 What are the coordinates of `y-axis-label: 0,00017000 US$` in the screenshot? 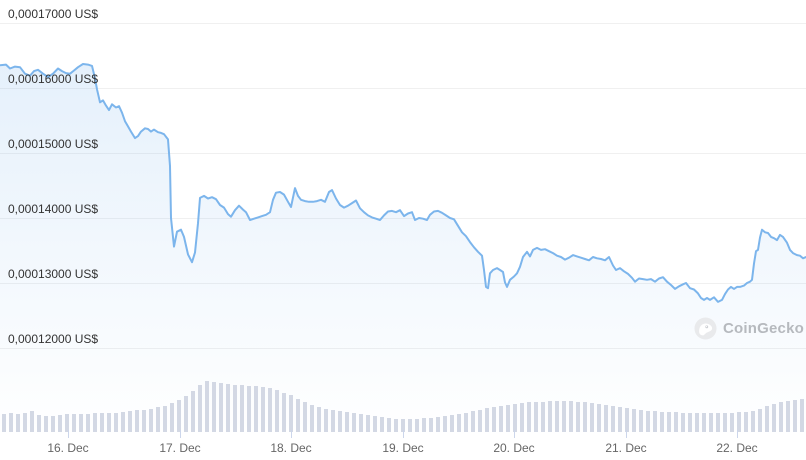 It's located at (53, 14).